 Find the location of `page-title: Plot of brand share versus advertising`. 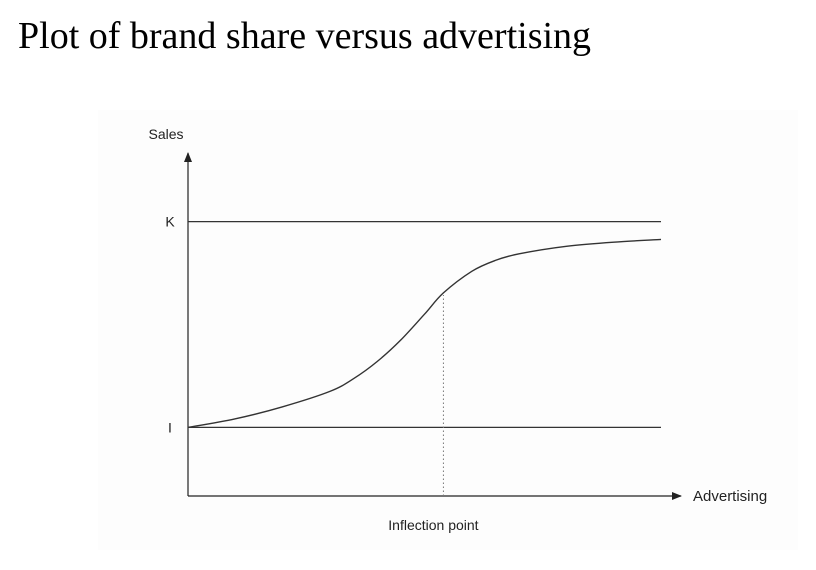

page-title: Plot of brand share versus advertising is located at coordinates (305, 36).